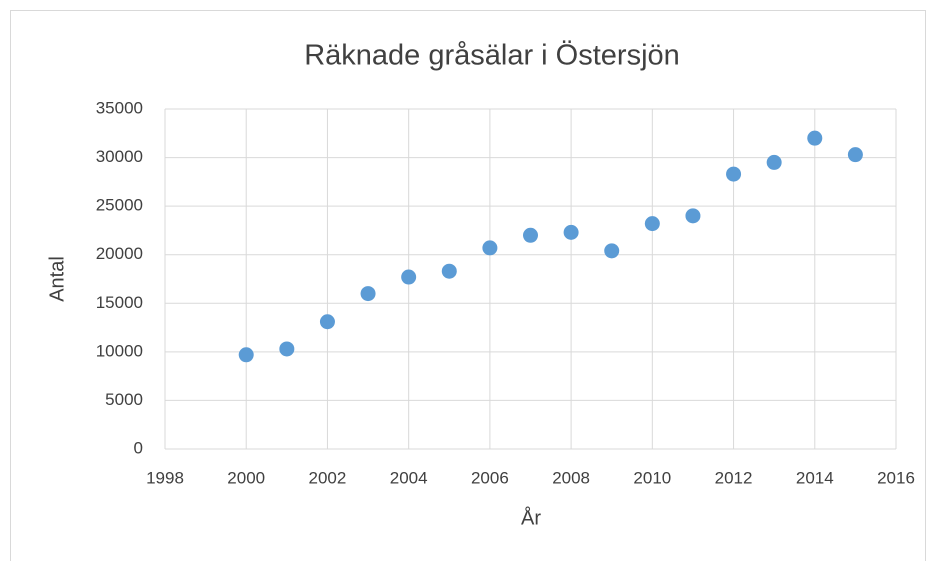 This screenshot has width=937, height=561. I want to click on x-tick-label: 2000, so click(246, 477).